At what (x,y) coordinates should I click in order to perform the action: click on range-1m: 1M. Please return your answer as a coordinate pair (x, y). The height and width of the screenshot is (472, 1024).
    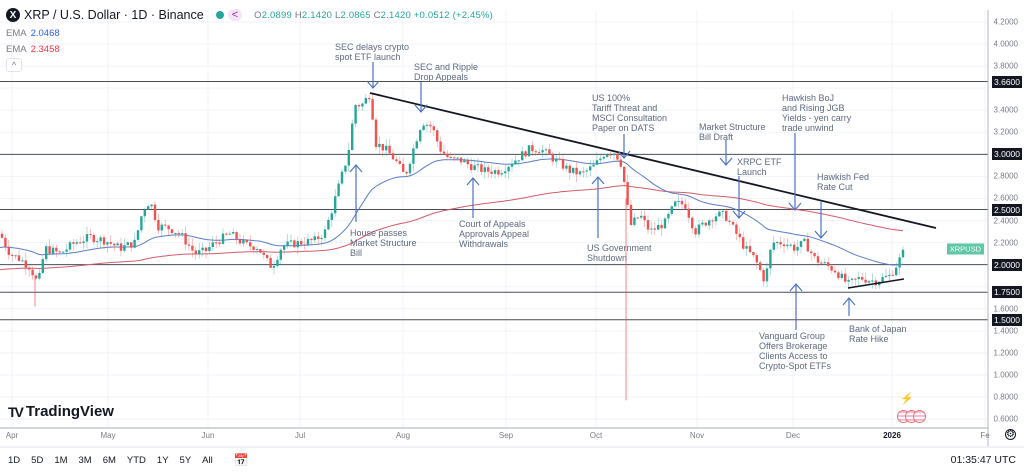
    Looking at the image, I should click on (61, 460).